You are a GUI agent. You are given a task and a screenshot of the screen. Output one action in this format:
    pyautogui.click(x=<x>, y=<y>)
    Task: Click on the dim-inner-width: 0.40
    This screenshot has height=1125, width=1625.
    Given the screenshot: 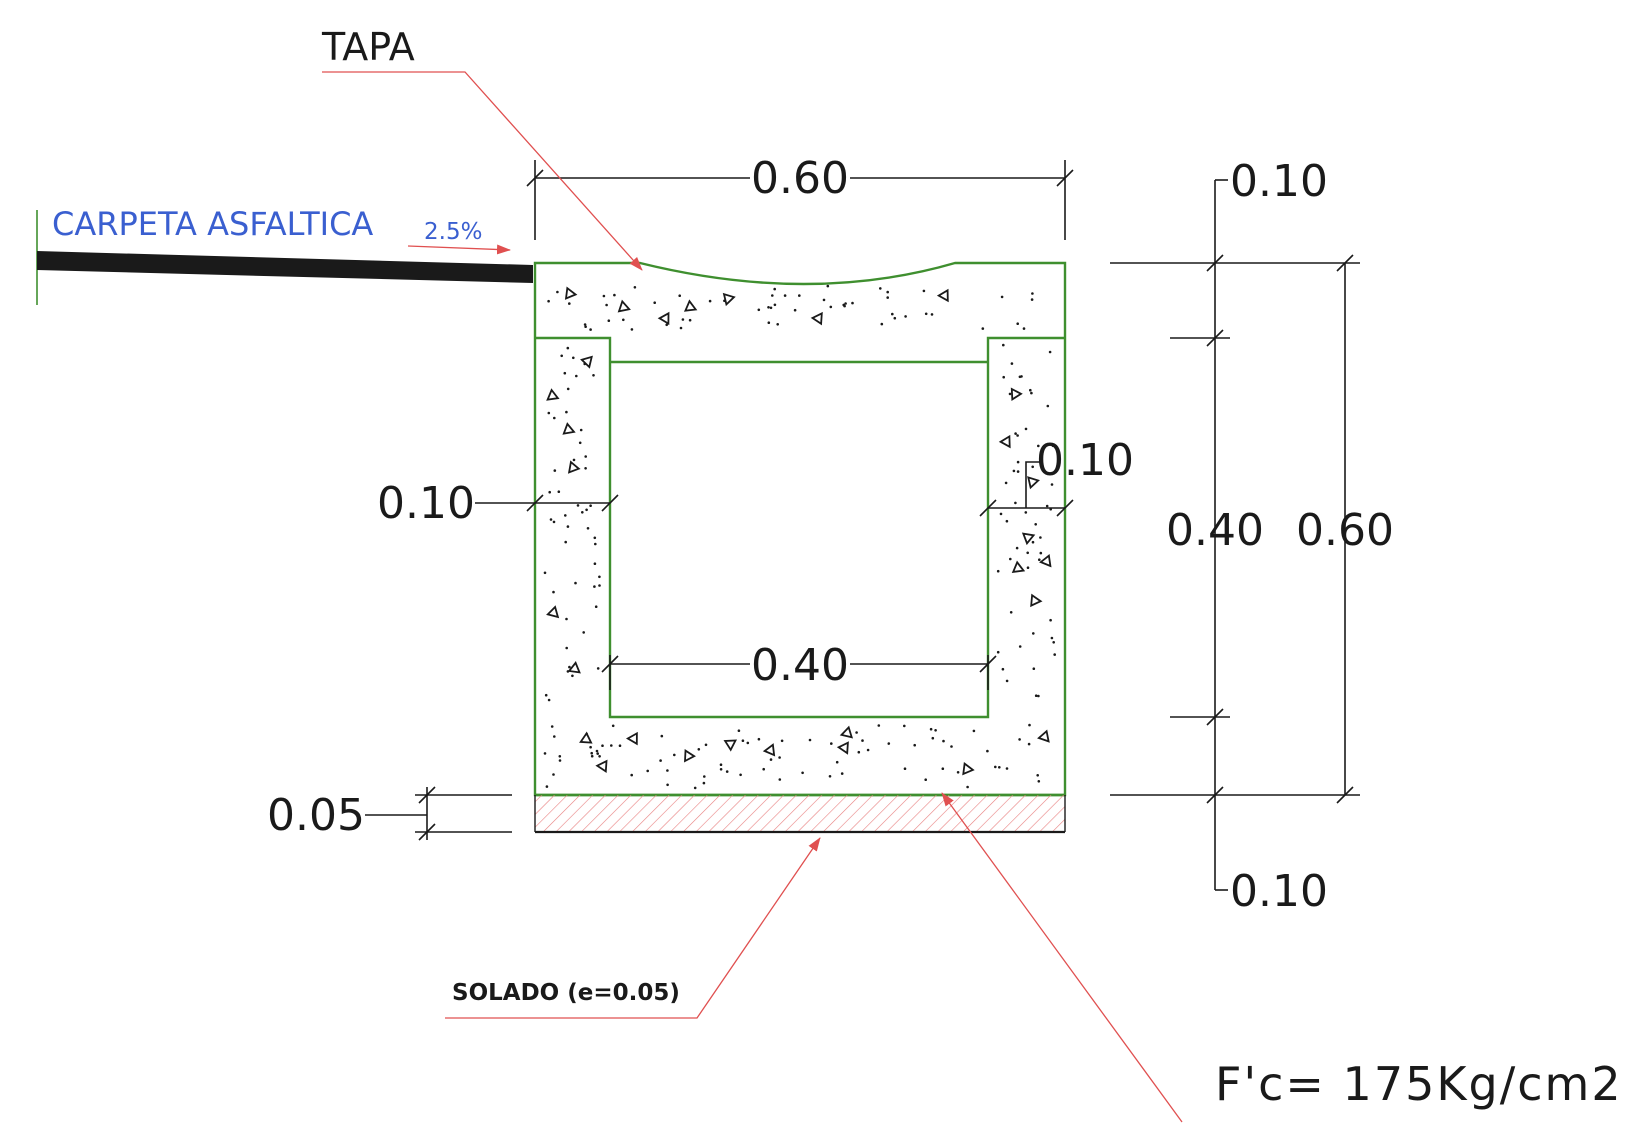 What is the action you would take?
    pyautogui.click(x=799, y=665)
    